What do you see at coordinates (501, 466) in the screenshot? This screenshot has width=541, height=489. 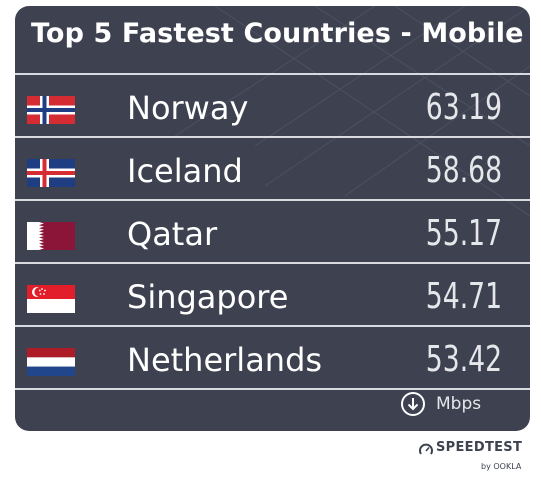 I see `brand-sub: by OOKLA` at bounding box center [501, 466].